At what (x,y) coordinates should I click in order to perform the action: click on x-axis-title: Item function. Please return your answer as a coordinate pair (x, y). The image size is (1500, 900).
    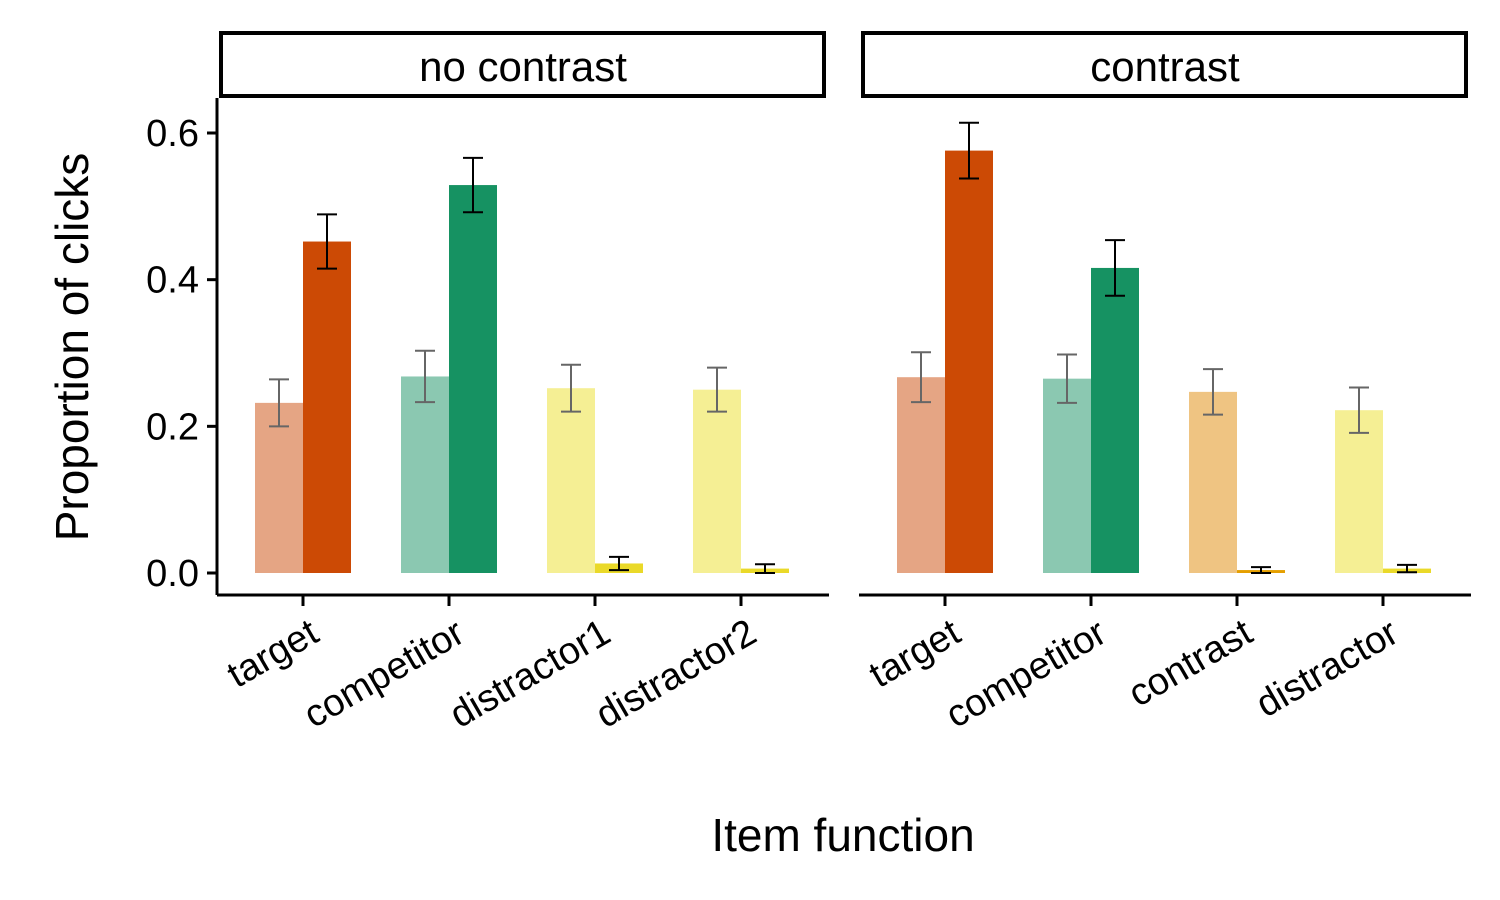
    Looking at the image, I should click on (842, 835).